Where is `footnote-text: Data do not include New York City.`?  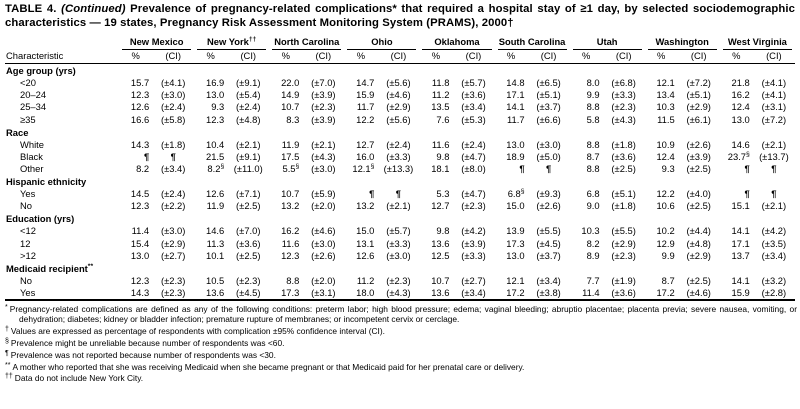
footnote-text: Data do not include New York City. is located at coordinates (79, 378).